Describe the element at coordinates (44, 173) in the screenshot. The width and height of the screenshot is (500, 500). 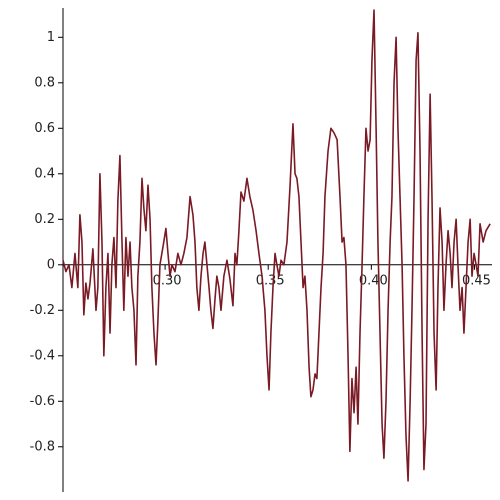
I see `y-tick-label: 0.4` at that location.